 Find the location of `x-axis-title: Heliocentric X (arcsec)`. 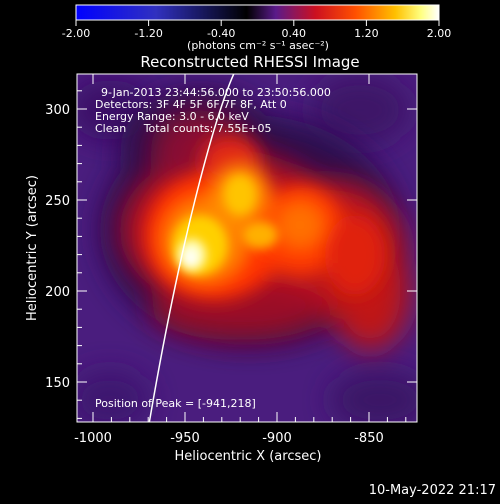

x-axis-title: Heliocentric X (arcsec) is located at coordinates (248, 456).